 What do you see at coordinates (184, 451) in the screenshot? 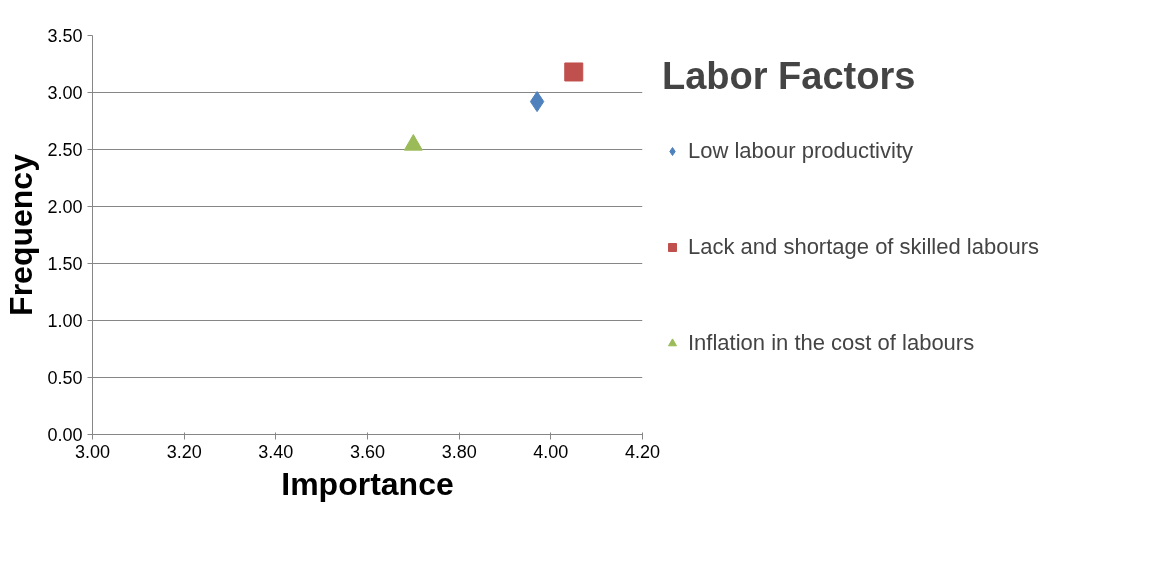
I see `x-tick-label: 3.20` at bounding box center [184, 451].